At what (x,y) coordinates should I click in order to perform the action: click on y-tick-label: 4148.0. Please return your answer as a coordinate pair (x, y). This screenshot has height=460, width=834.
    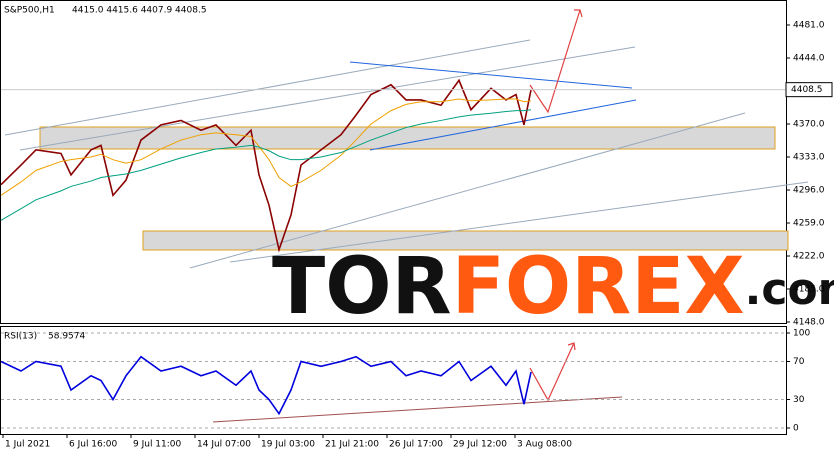
    Looking at the image, I should click on (809, 323).